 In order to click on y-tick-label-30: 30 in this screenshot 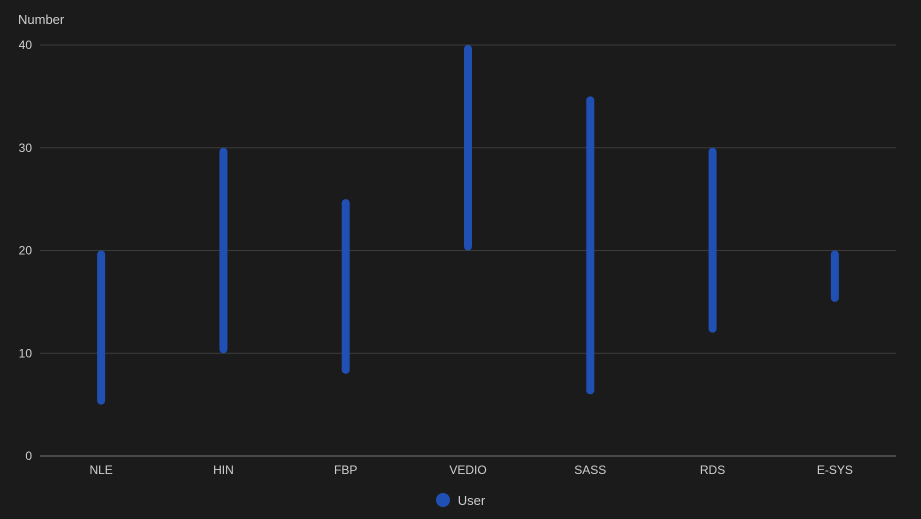, I will do `click(26, 148)`.